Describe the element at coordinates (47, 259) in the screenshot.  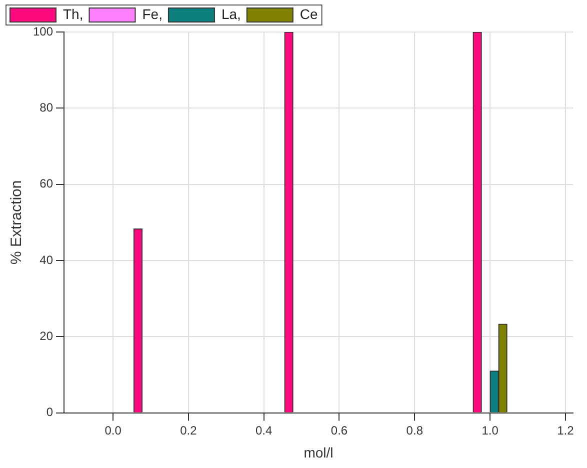
I see `y-tick-label: 40` at that location.